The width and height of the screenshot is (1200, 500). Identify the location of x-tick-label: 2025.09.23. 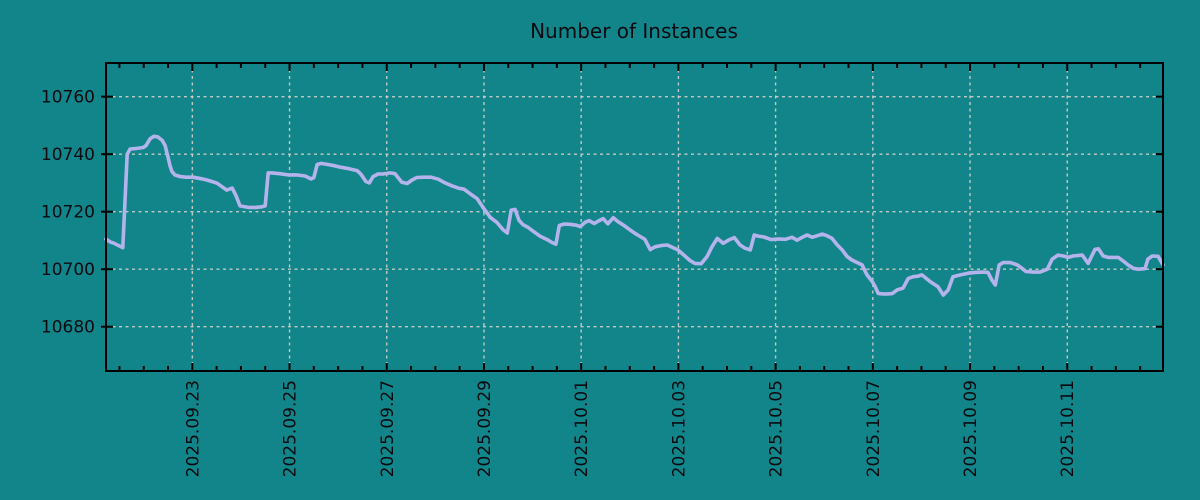
(193, 428).